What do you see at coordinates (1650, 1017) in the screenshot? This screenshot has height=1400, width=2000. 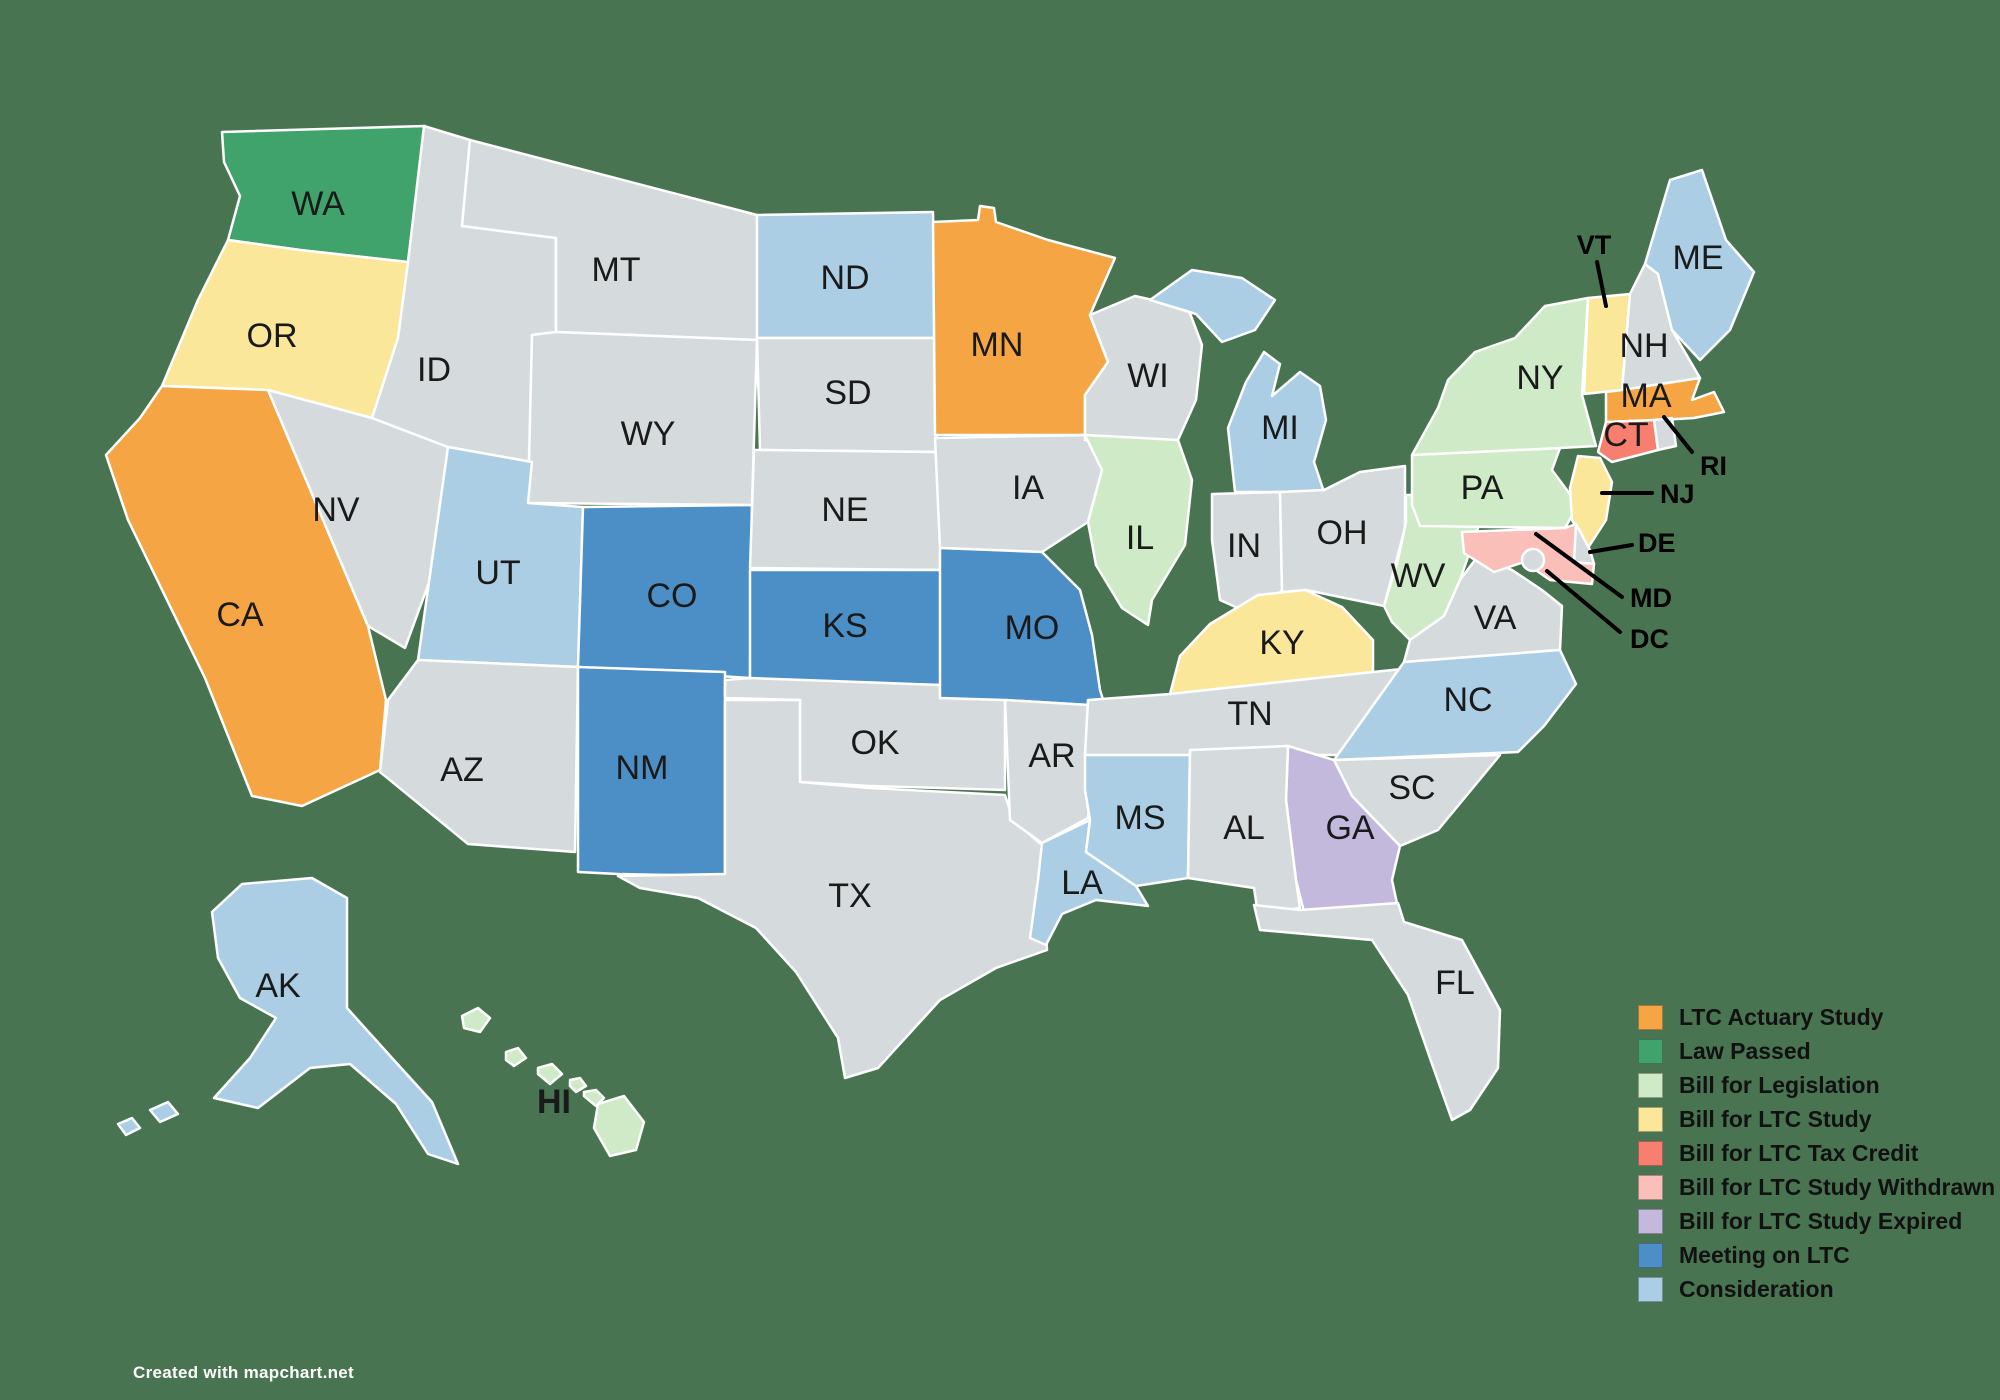 I see `legend-swatch-ltc_actuary_study` at bounding box center [1650, 1017].